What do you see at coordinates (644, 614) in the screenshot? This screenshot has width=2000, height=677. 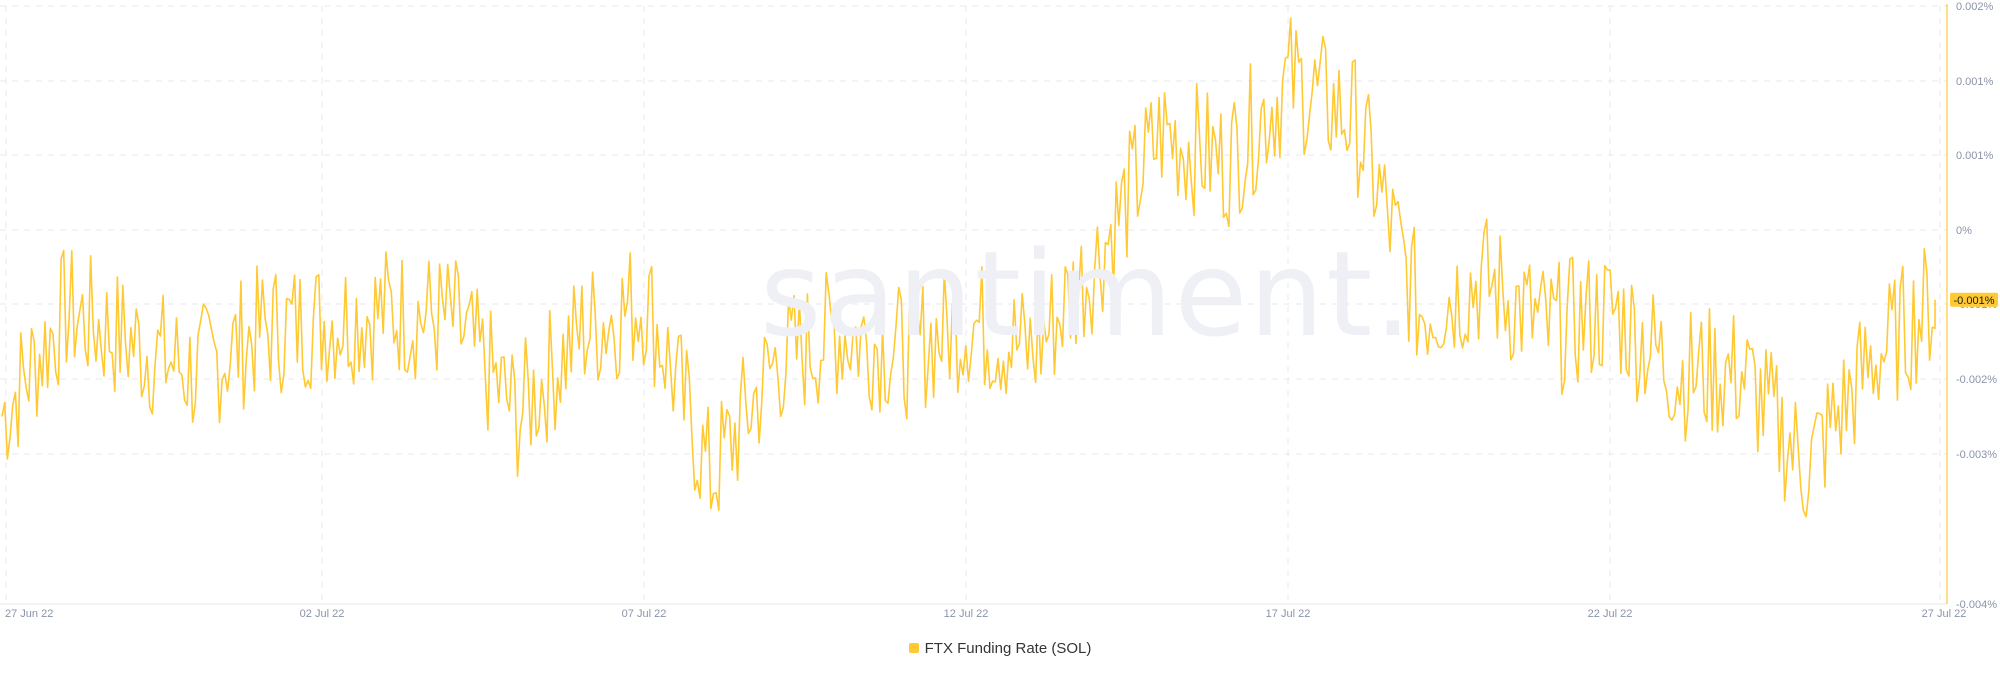 I see `x-tick-label: 07 Jul 22` at bounding box center [644, 614].